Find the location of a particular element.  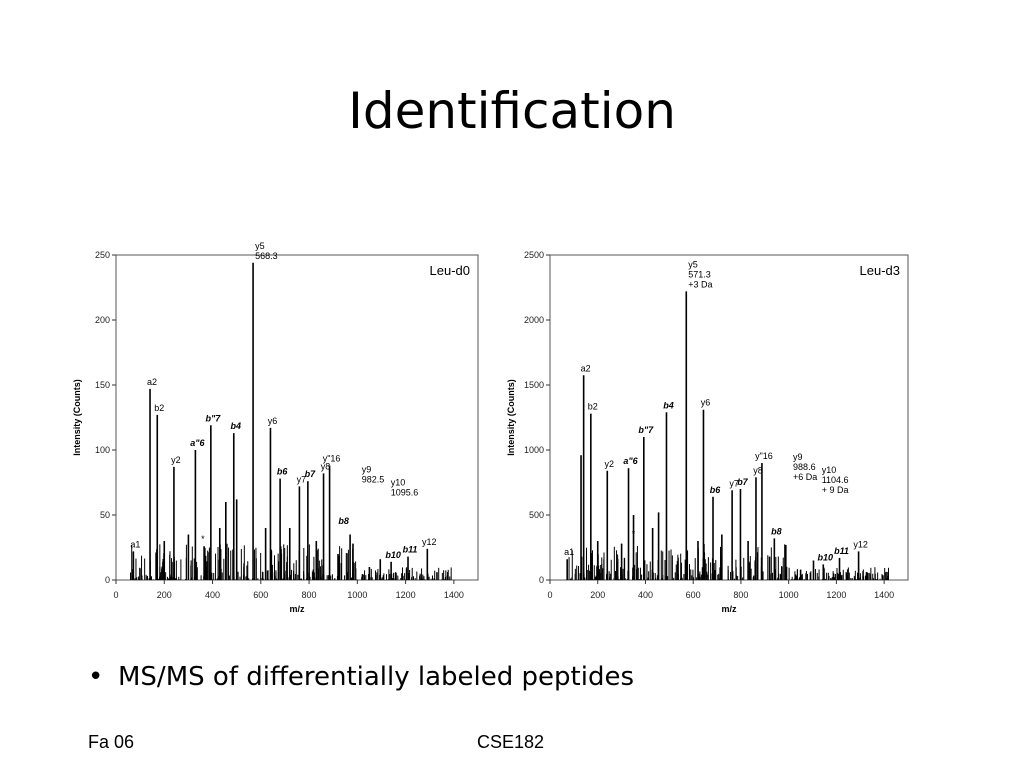

y-tick-label: 1000 is located at coordinates (534, 450).